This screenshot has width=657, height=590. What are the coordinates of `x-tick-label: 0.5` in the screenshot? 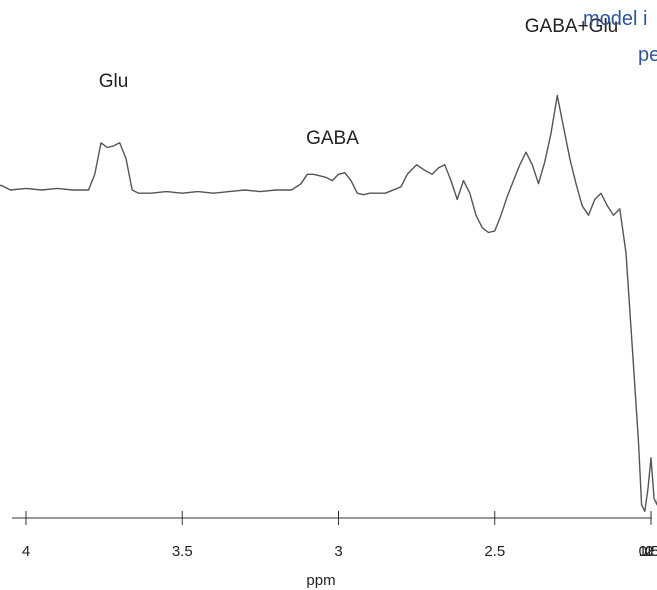 It's located at (648, 551).